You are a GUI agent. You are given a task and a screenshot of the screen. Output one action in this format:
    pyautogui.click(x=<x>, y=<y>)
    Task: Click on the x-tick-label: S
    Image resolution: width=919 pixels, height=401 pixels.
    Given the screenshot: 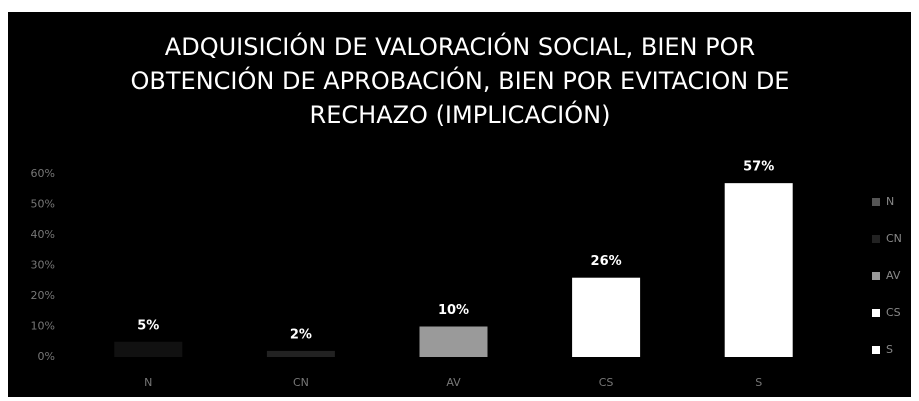 What is the action you would take?
    pyautogui.click(x=758, y=382)
    